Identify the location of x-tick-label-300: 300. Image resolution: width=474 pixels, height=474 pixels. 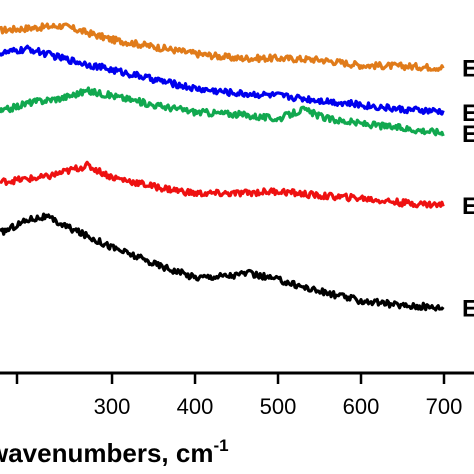
(112, 406).